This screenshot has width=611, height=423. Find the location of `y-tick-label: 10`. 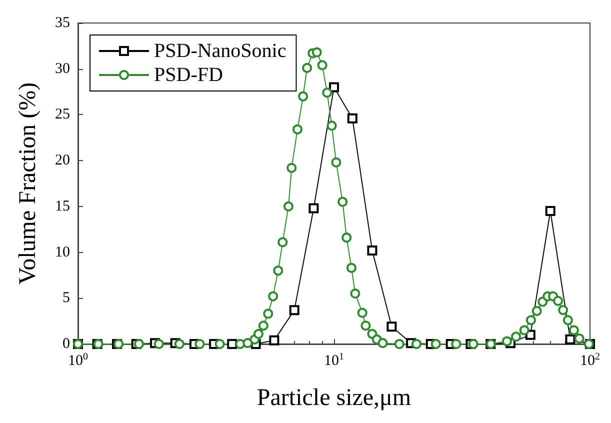

y-tick-label: 10 is located at coordinates (62, 252).